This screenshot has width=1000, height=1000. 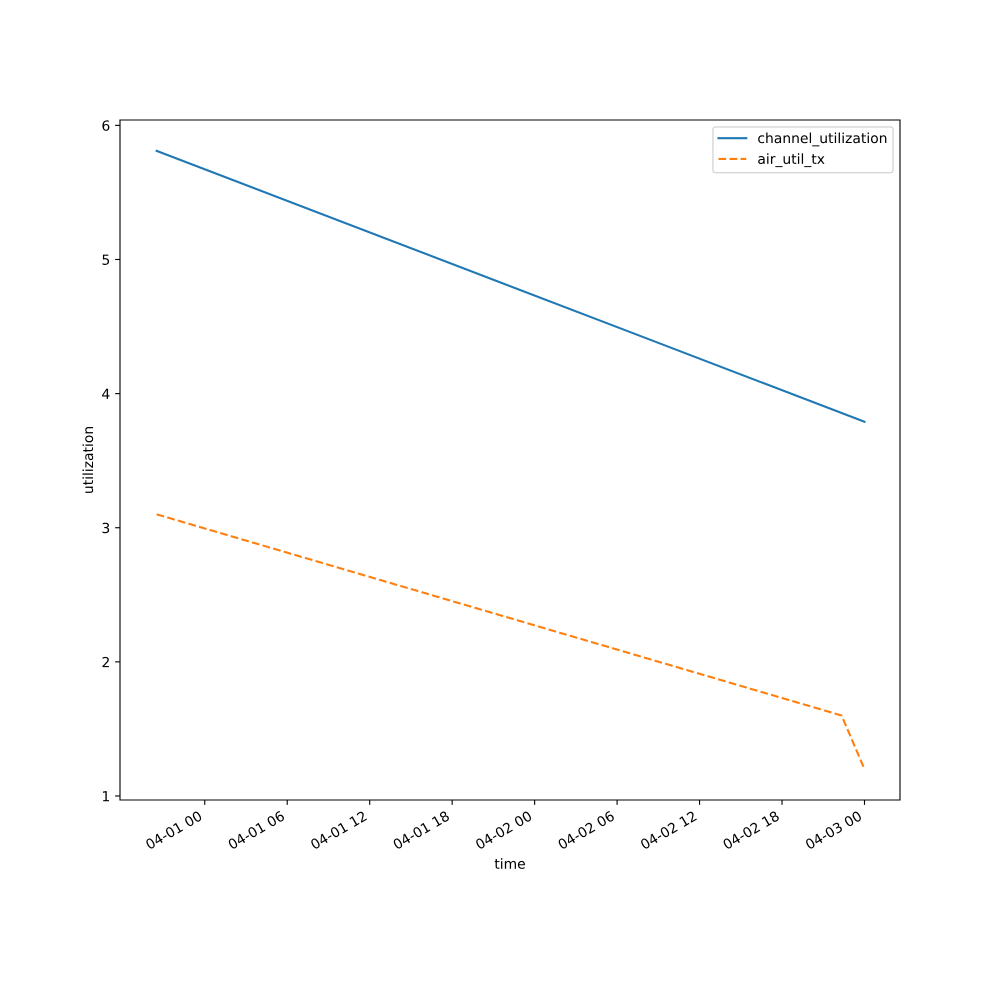 I want to click on y-tick-label: 6, so click(x=106, y=125).